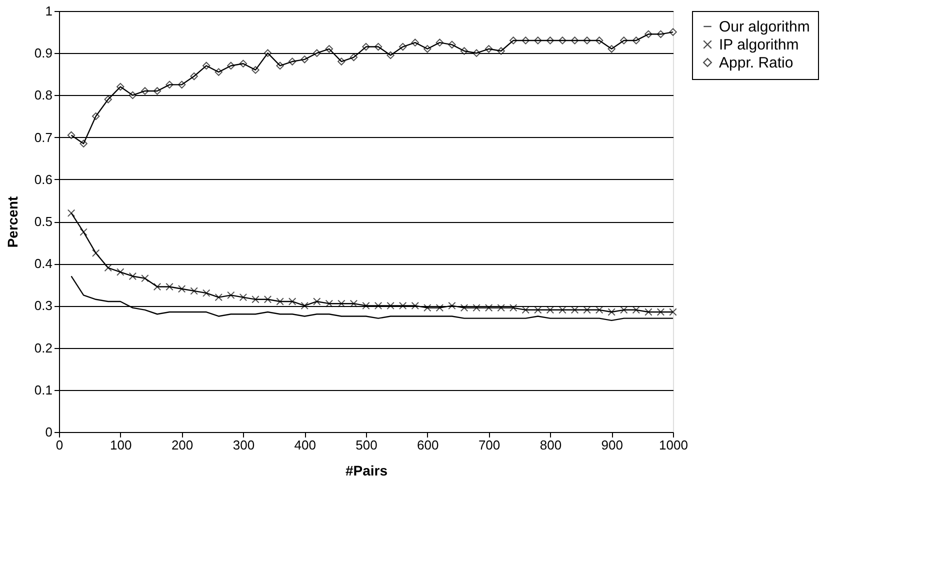 The height and width of the screenshot is (569, 943). I want to click on x-tick-label: 500, so click(367, 445).